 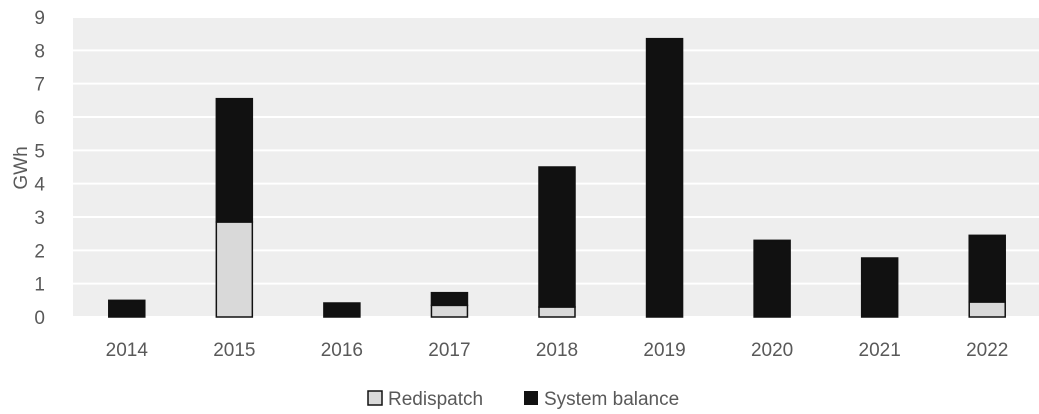 What do you see at coordinates (21, 167) in the screenshot?
I see `y-axis-title: GWh` at bounding box center [21, 167].